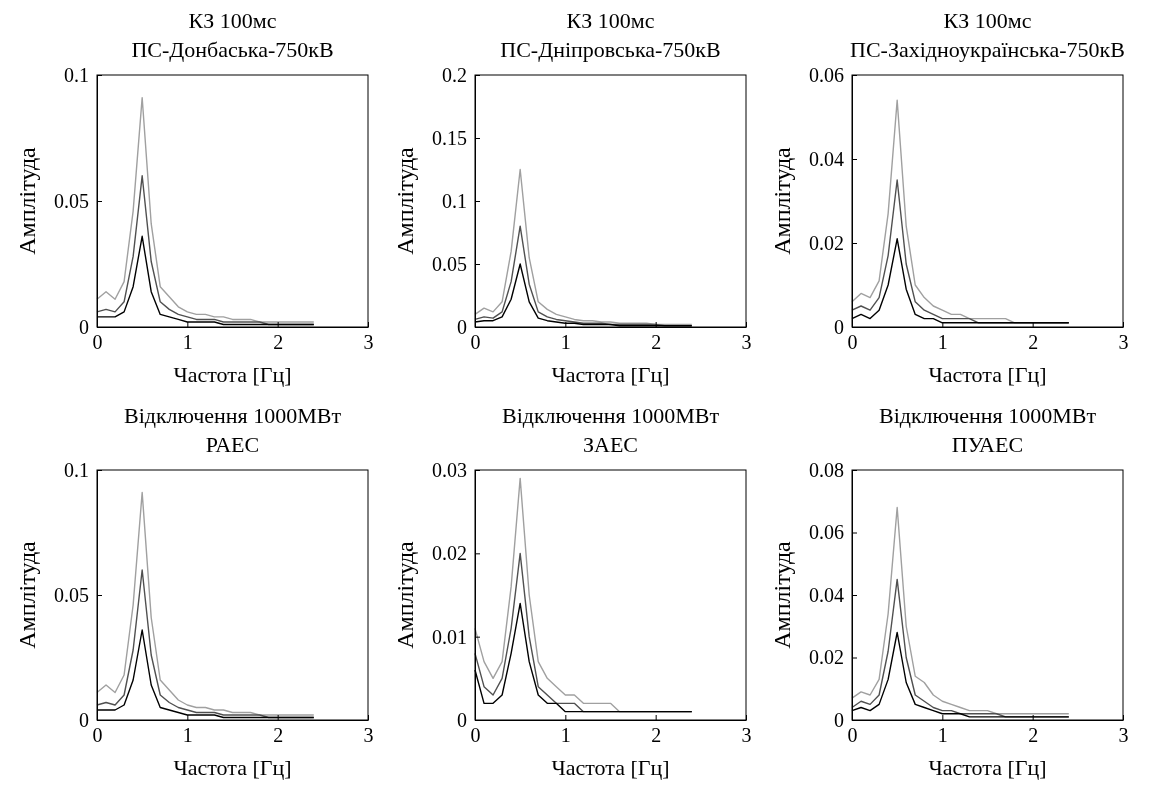  Describe the element at coordinates (610, 444) in the screenshot. I see `chart-subtitle: ЗАЕС` at that location.